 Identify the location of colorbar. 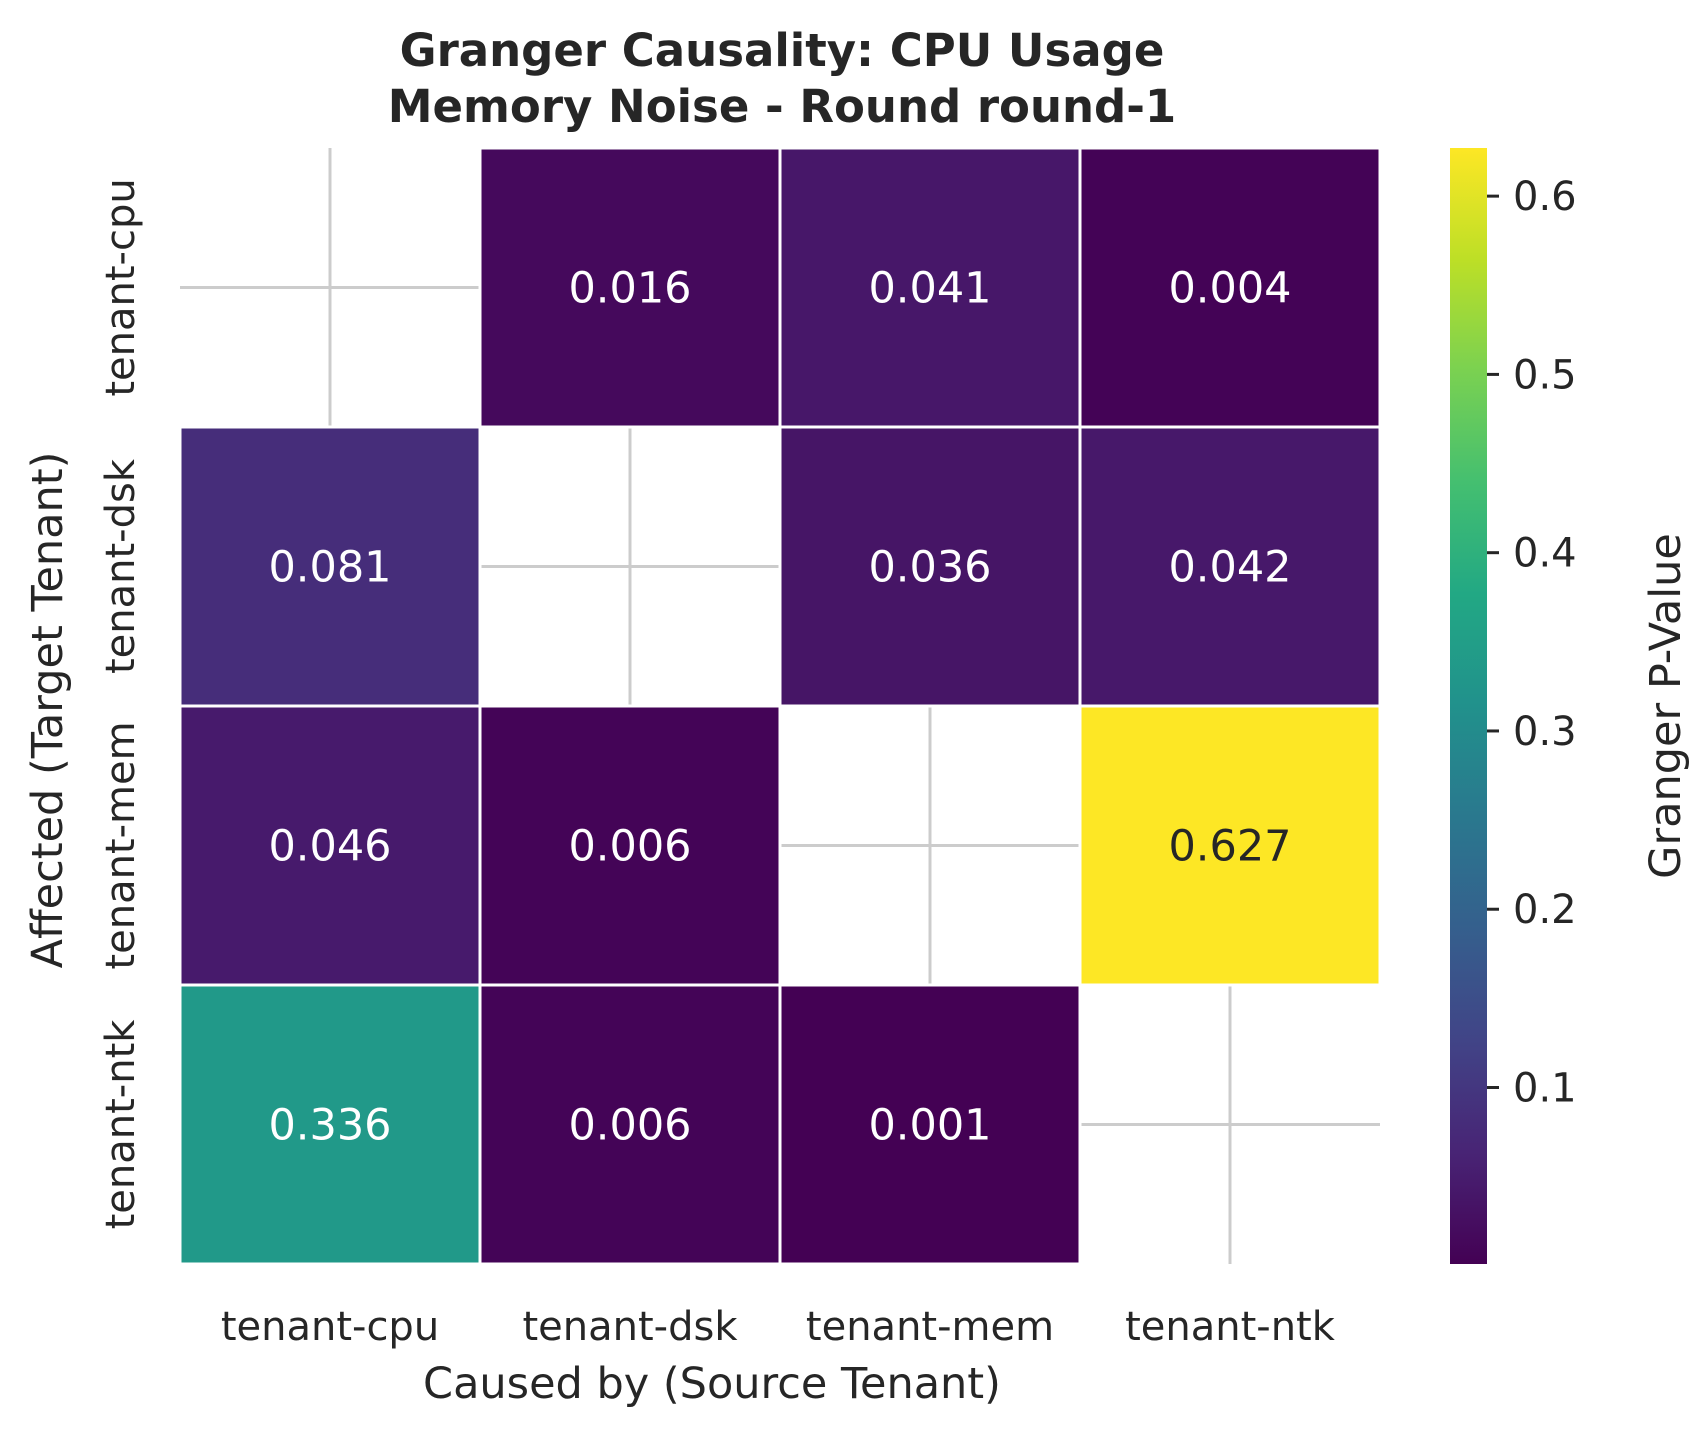
(1468, 706).